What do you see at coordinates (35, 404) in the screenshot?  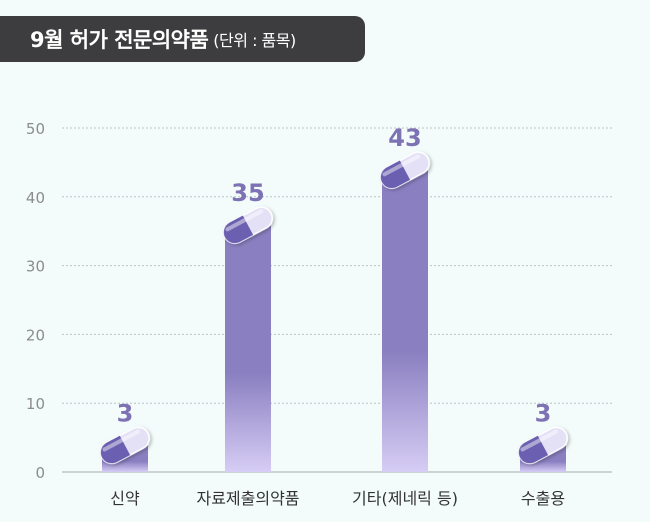 I see `y-tick-label: 10` at bounding box center [35, 404].